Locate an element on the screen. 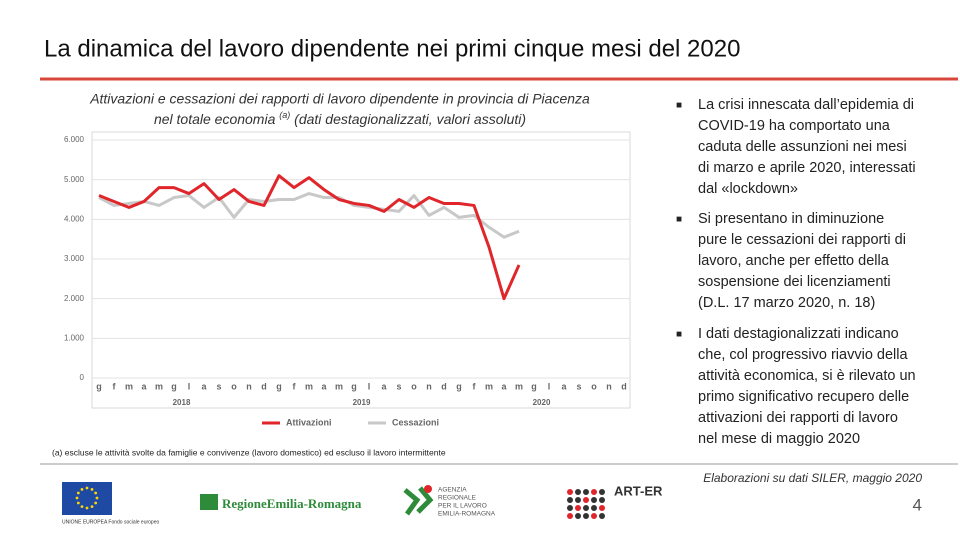 The width and height of the screenshot is (960, 540). agency-logo-text: PER IL LAVORO is located at coordinates (462, 506).